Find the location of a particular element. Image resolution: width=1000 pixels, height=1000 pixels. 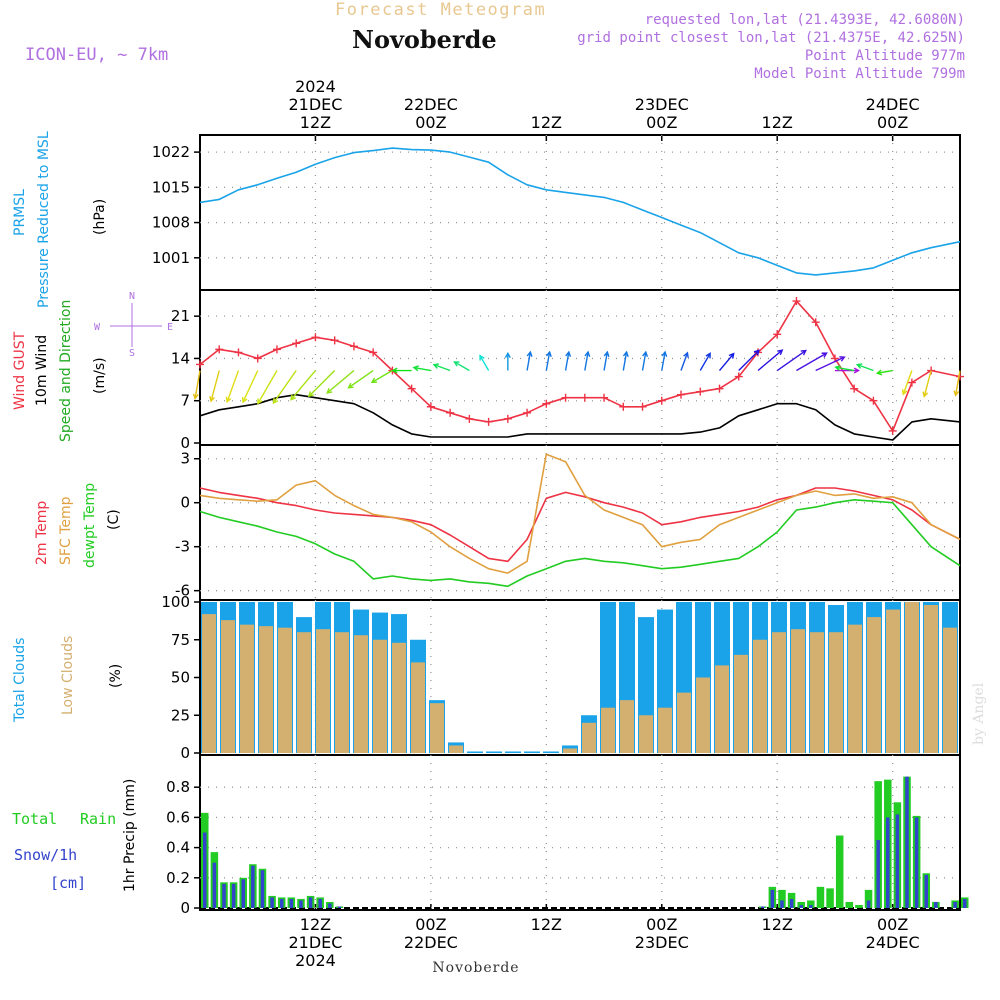

top-time-label-3-0: 23DEC is located at coordinates (662, 104).